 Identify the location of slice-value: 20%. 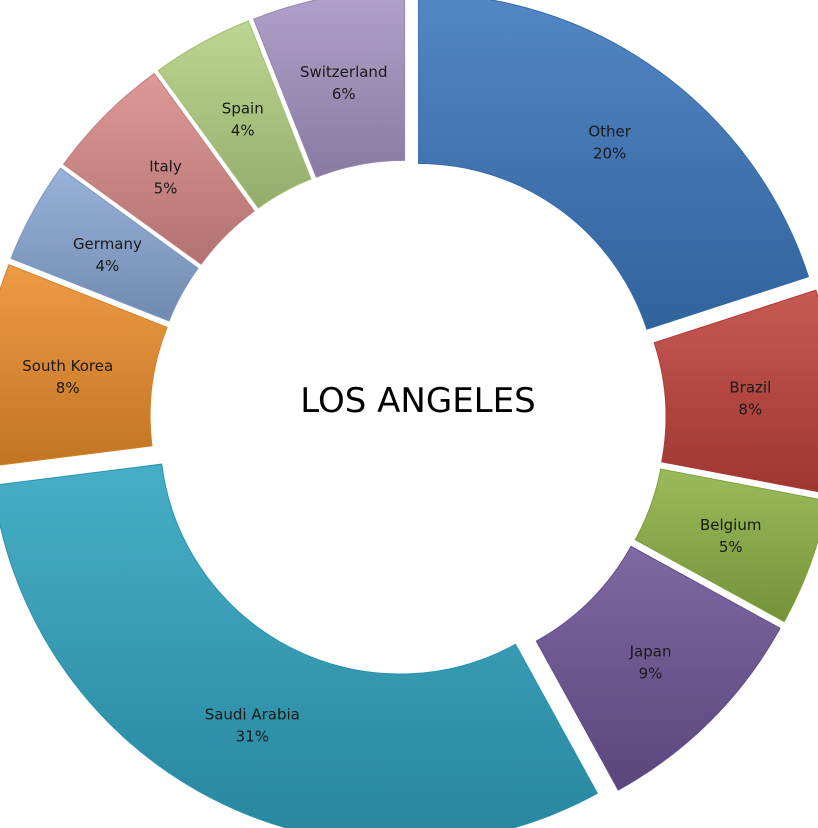
(609, 154).